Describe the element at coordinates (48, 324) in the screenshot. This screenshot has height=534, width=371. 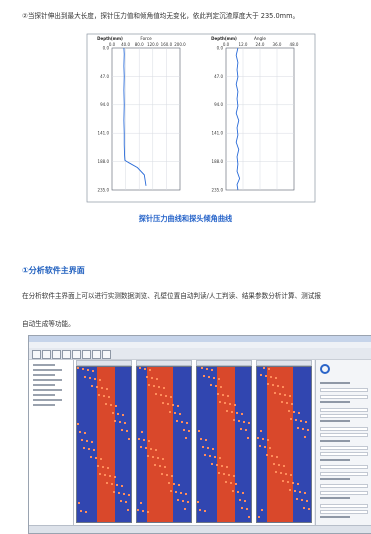
I see `body-paragraph-2: 自动生成等功能。` at that location.